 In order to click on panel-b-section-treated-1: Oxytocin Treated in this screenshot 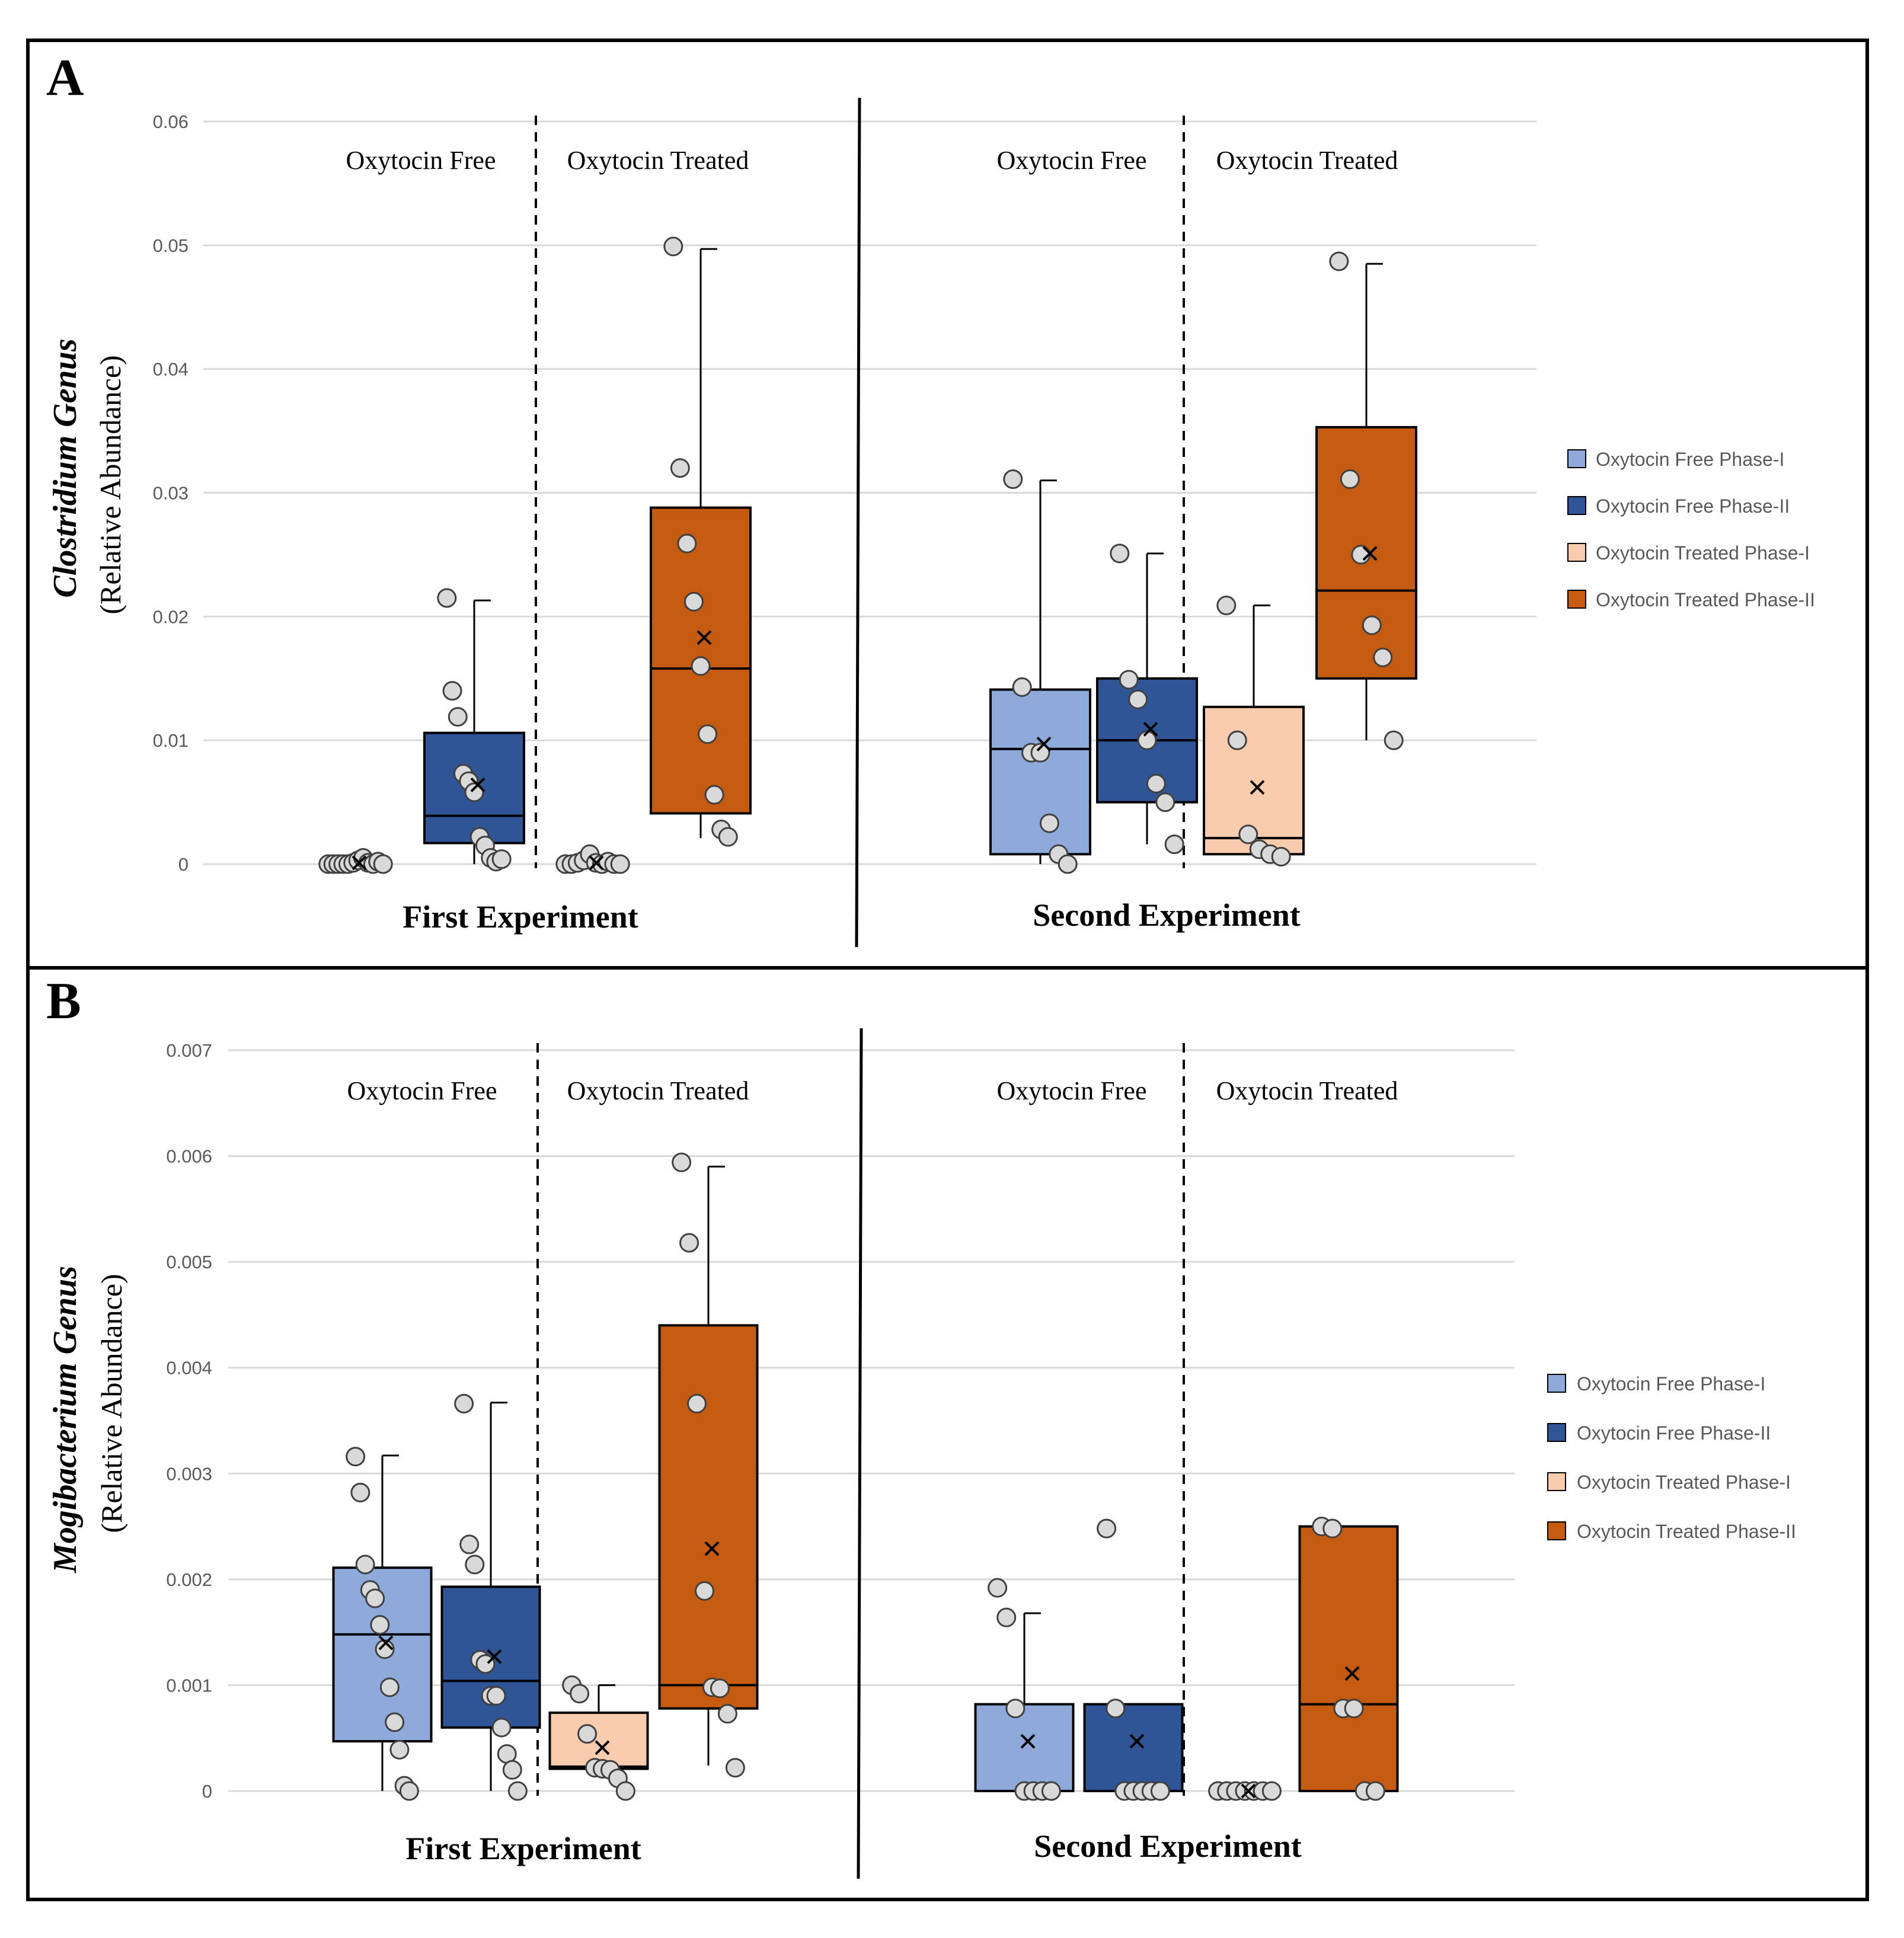, I will do `click(658, 1090)`.